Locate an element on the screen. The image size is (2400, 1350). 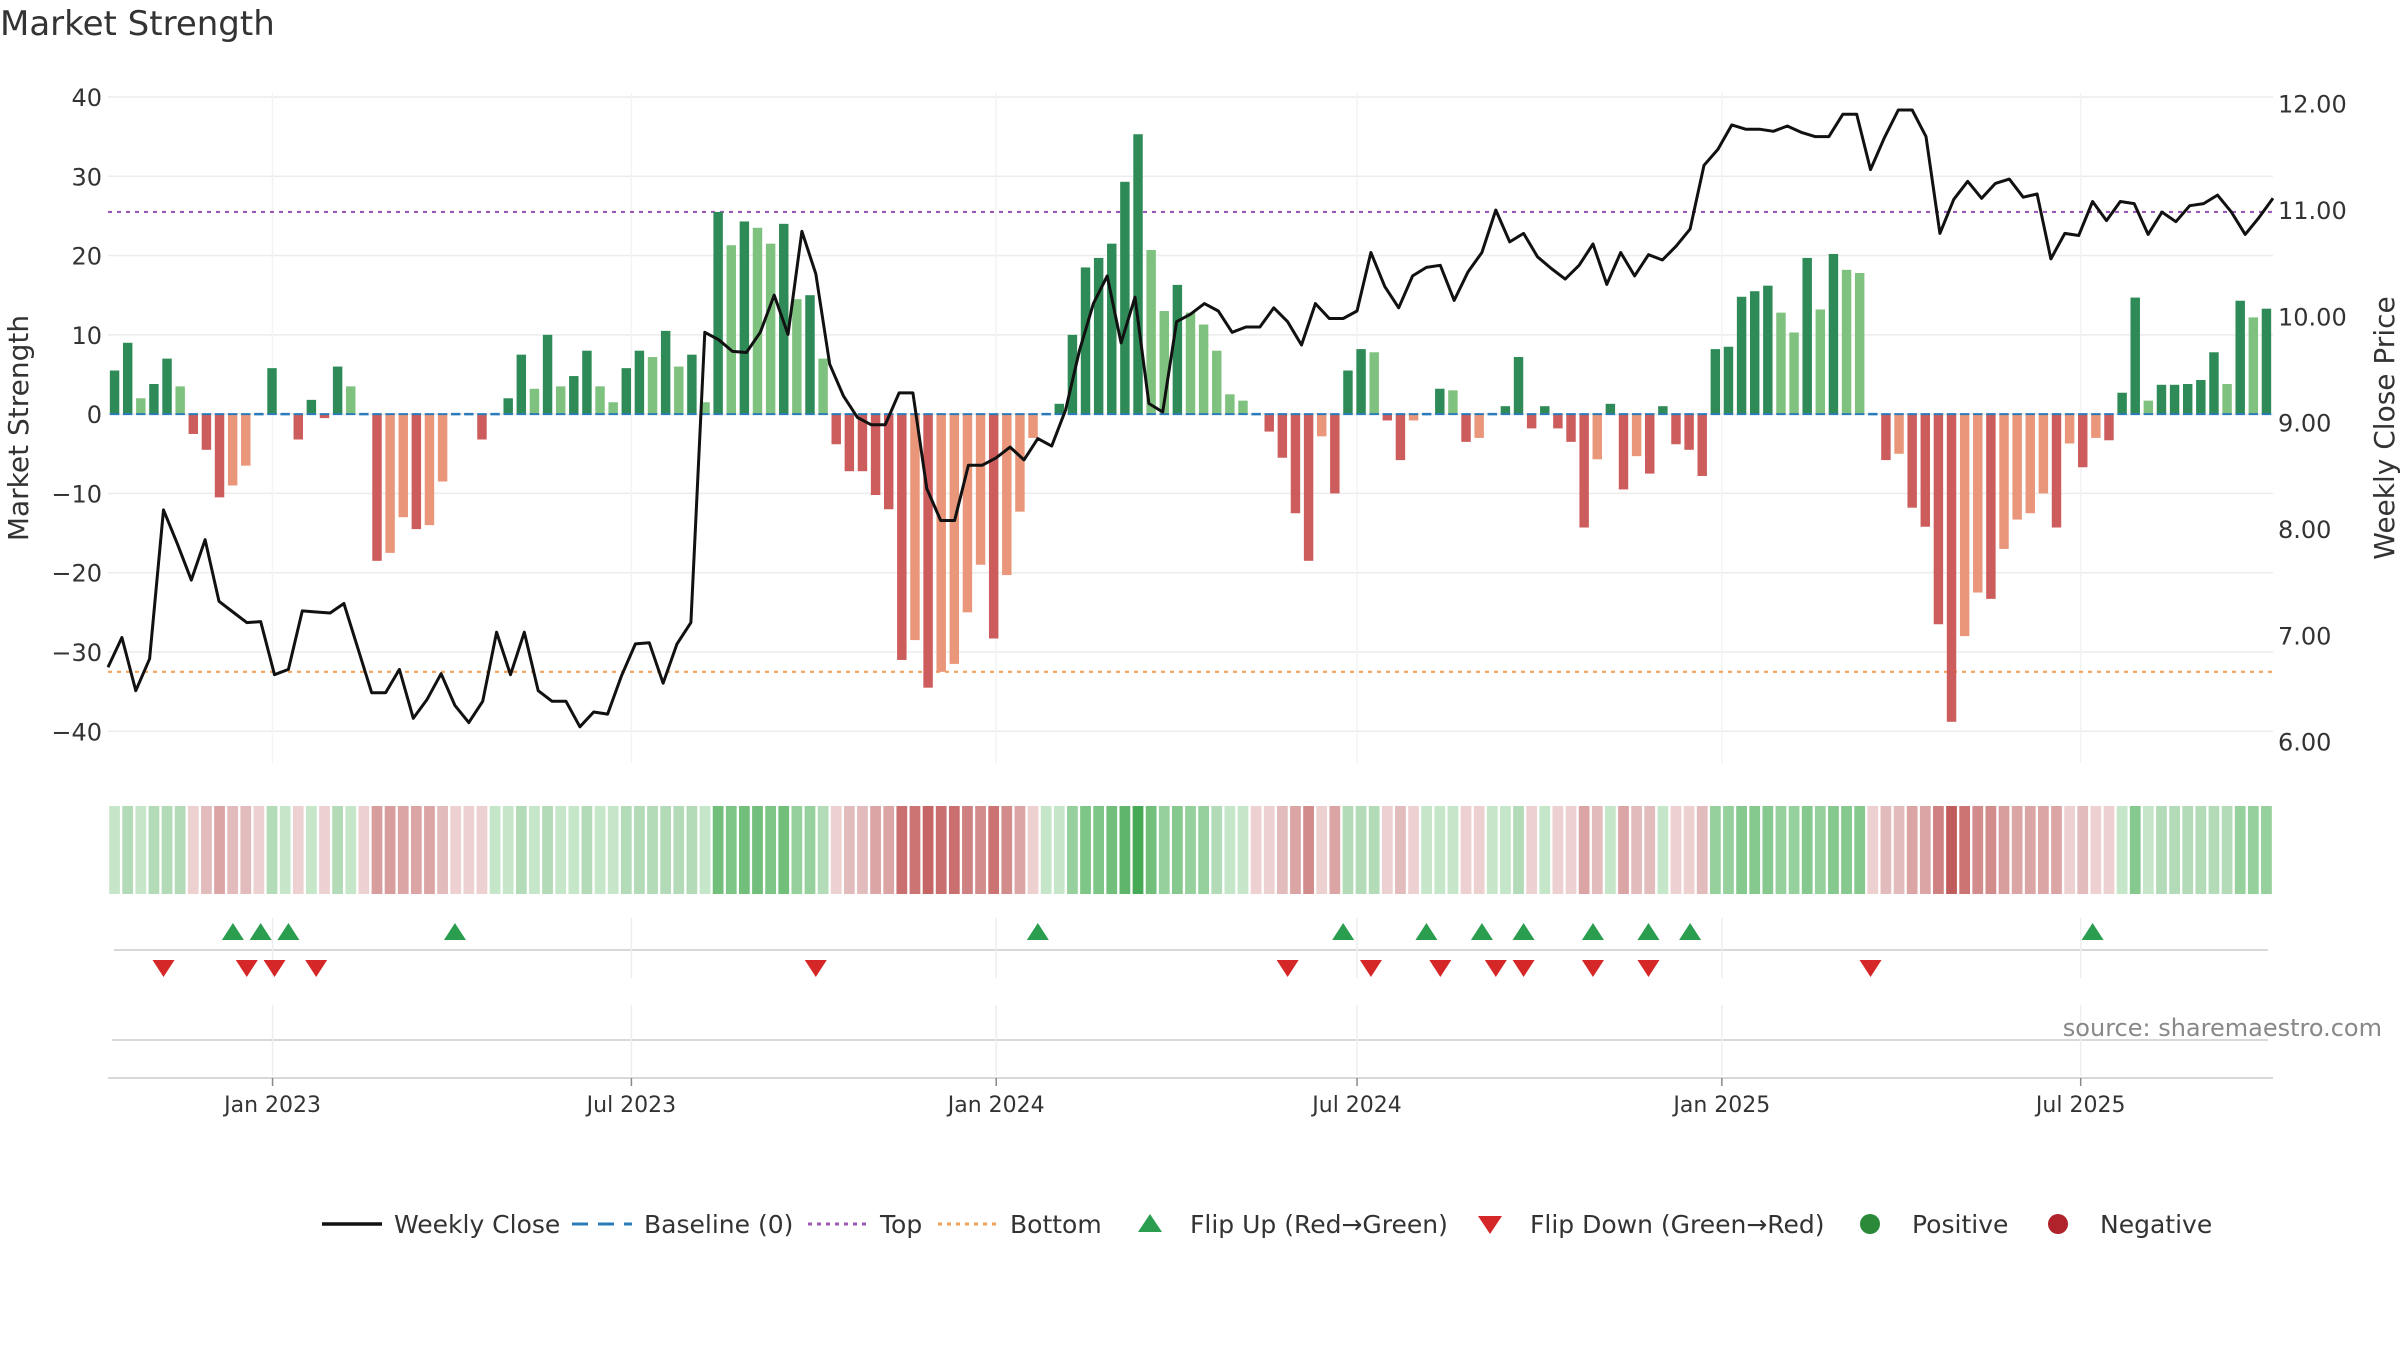
x-tick-label: Jul 2023 is located at coordinates (631, 1105).